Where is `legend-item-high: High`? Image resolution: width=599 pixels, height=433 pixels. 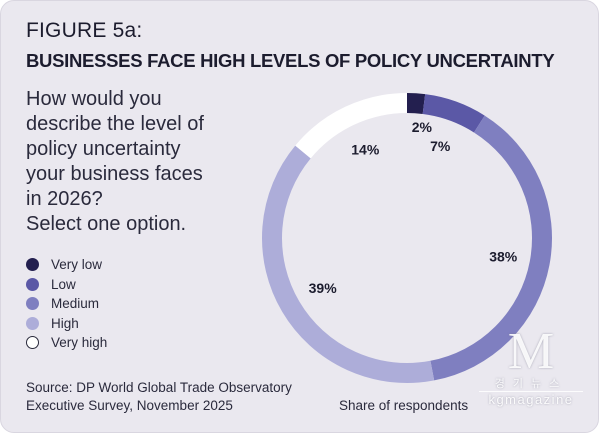
legend-item-high: High is located at coordinates (66, 324).